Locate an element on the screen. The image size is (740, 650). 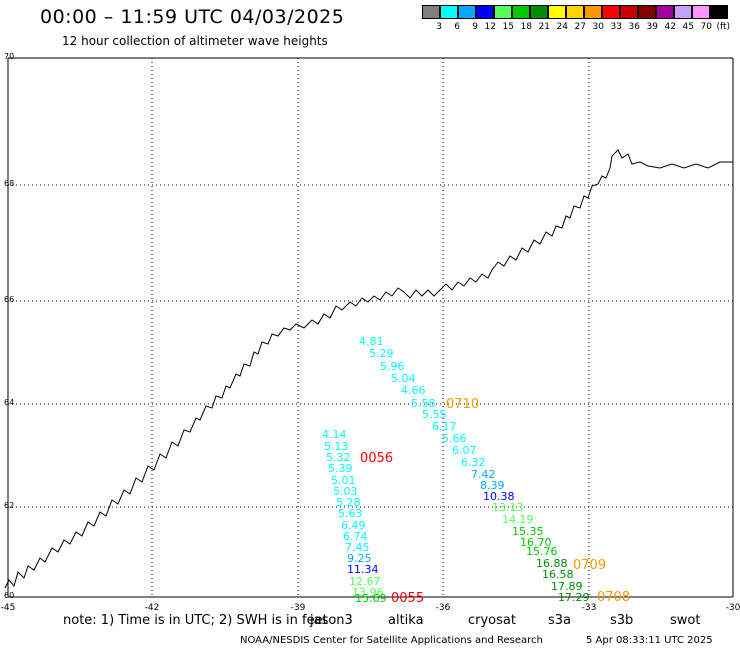
satellite-label-altika: altika is located at coordinates (406, 620).